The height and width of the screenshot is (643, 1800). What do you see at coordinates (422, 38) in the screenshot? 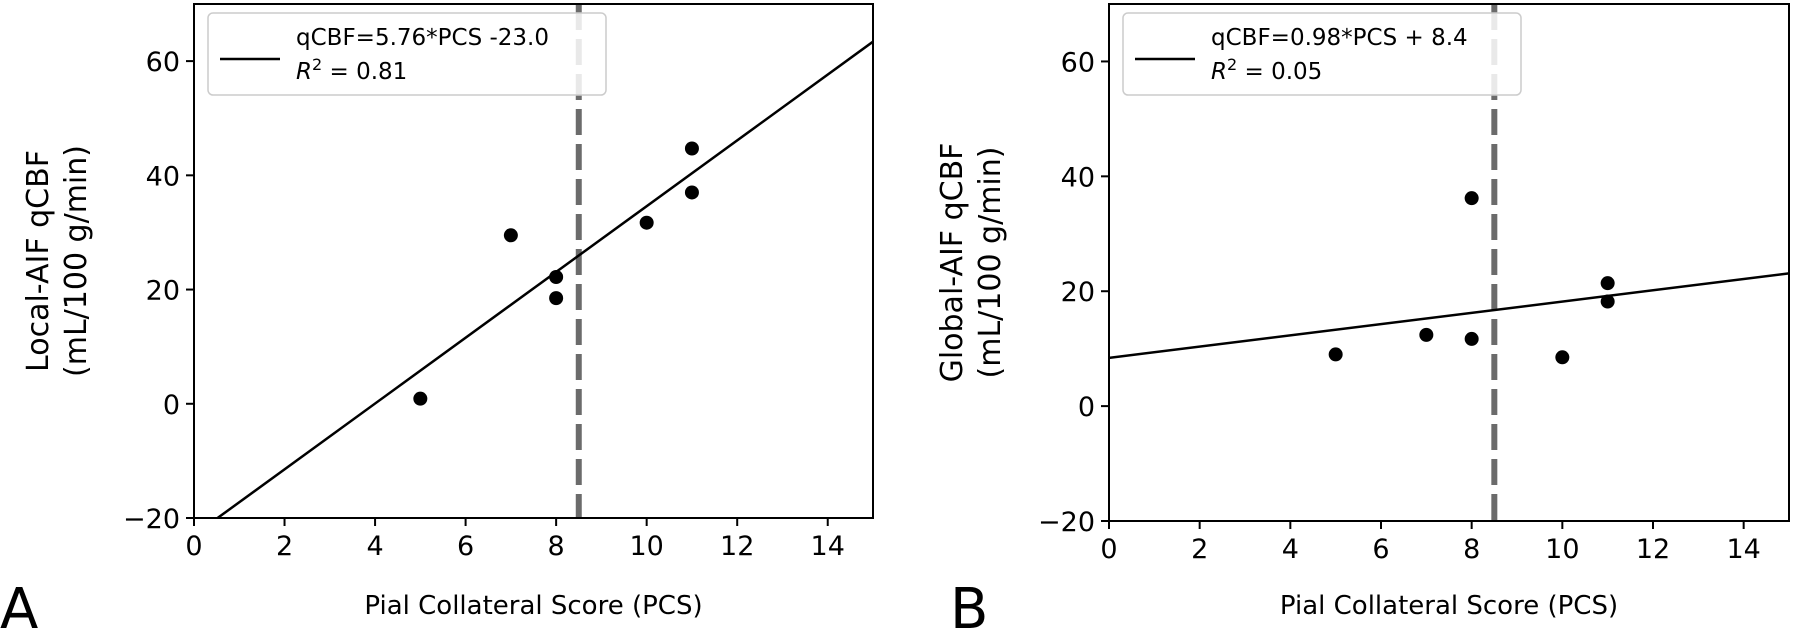
I see `legend-equation: qCBF=5.76*PCS -23.0` at bounding box center [422, 38].